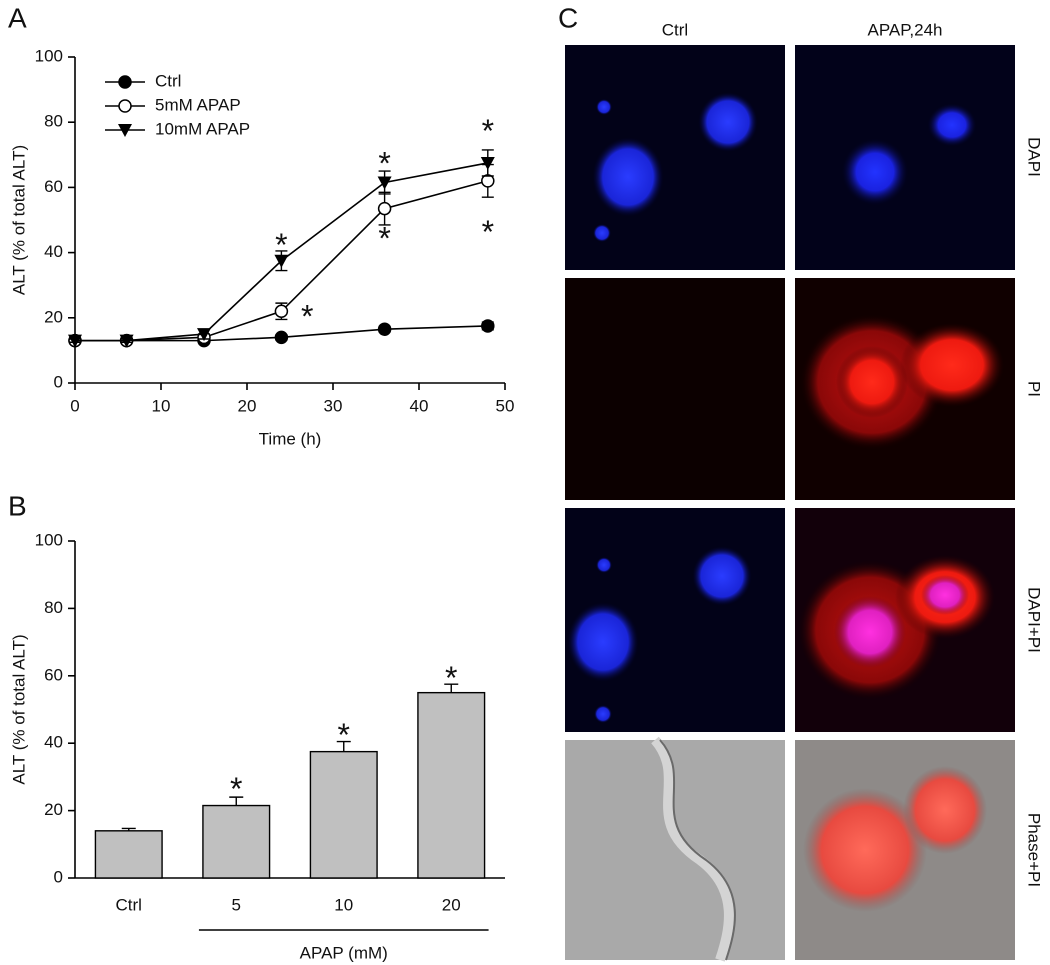 This screenshot has height=965, width=1050. I want to click on row-label: Phase+PI, so click(1034, 850).